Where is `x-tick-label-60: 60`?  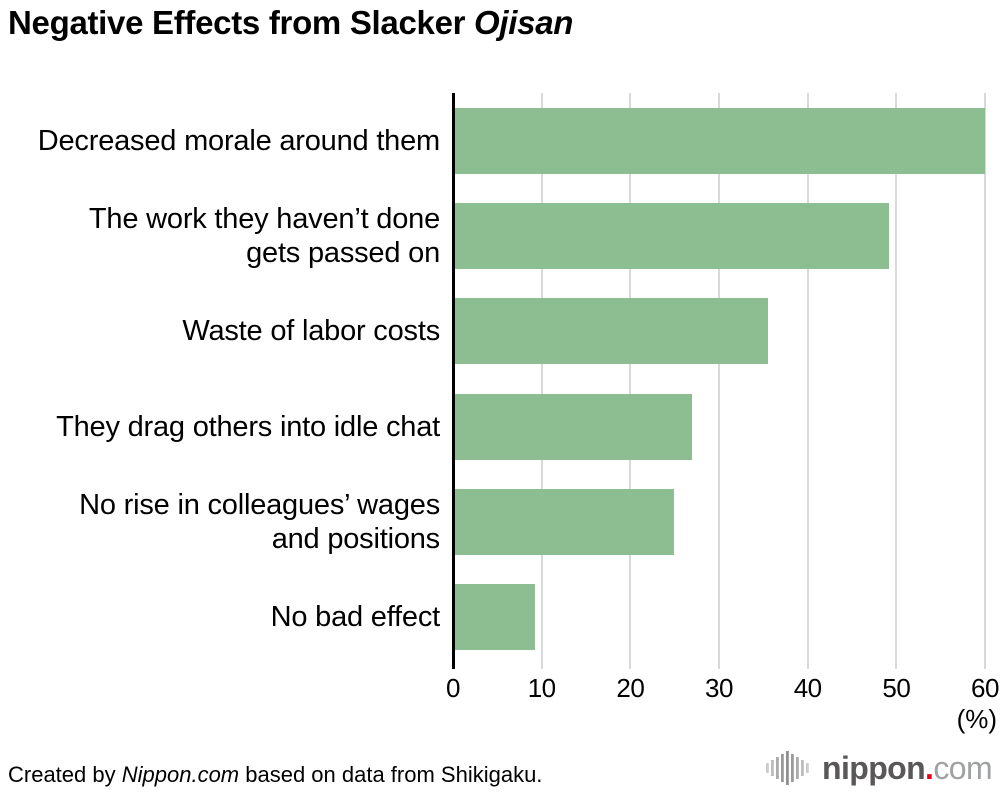
x-tick-label-60: 60 is located at coordinates (985, 688).